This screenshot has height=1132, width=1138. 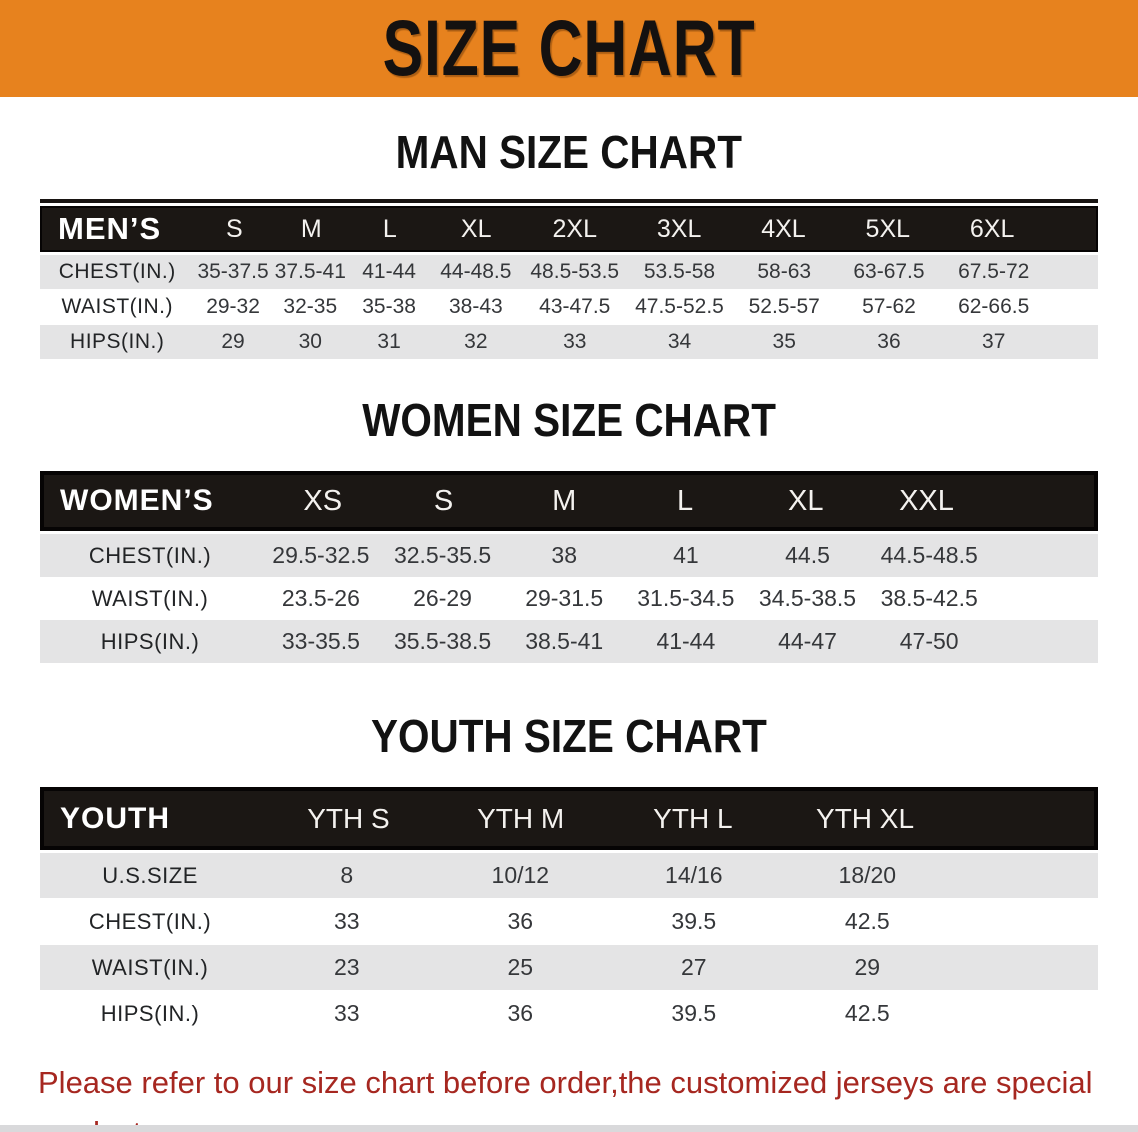 I want to click on men-section-heading: MAN SIZE CHART, so click(x=569, y=152).